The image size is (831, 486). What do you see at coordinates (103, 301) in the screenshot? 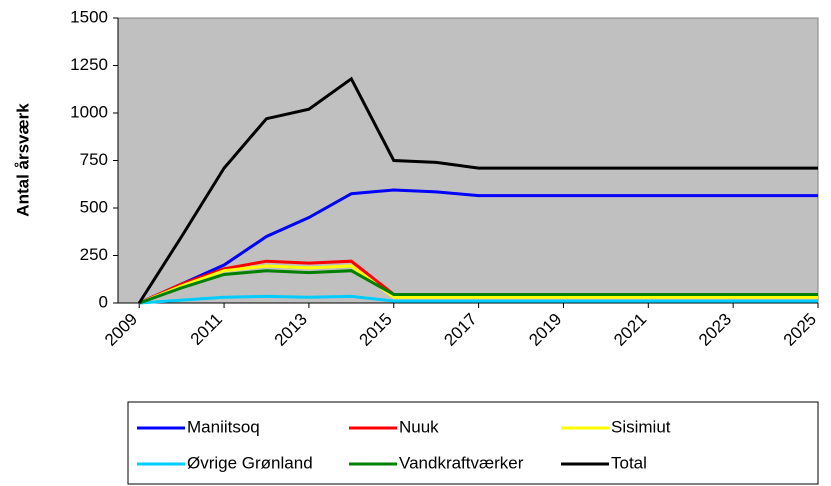
I see `y-tick-label: 0` at bounding box center [103, 301].